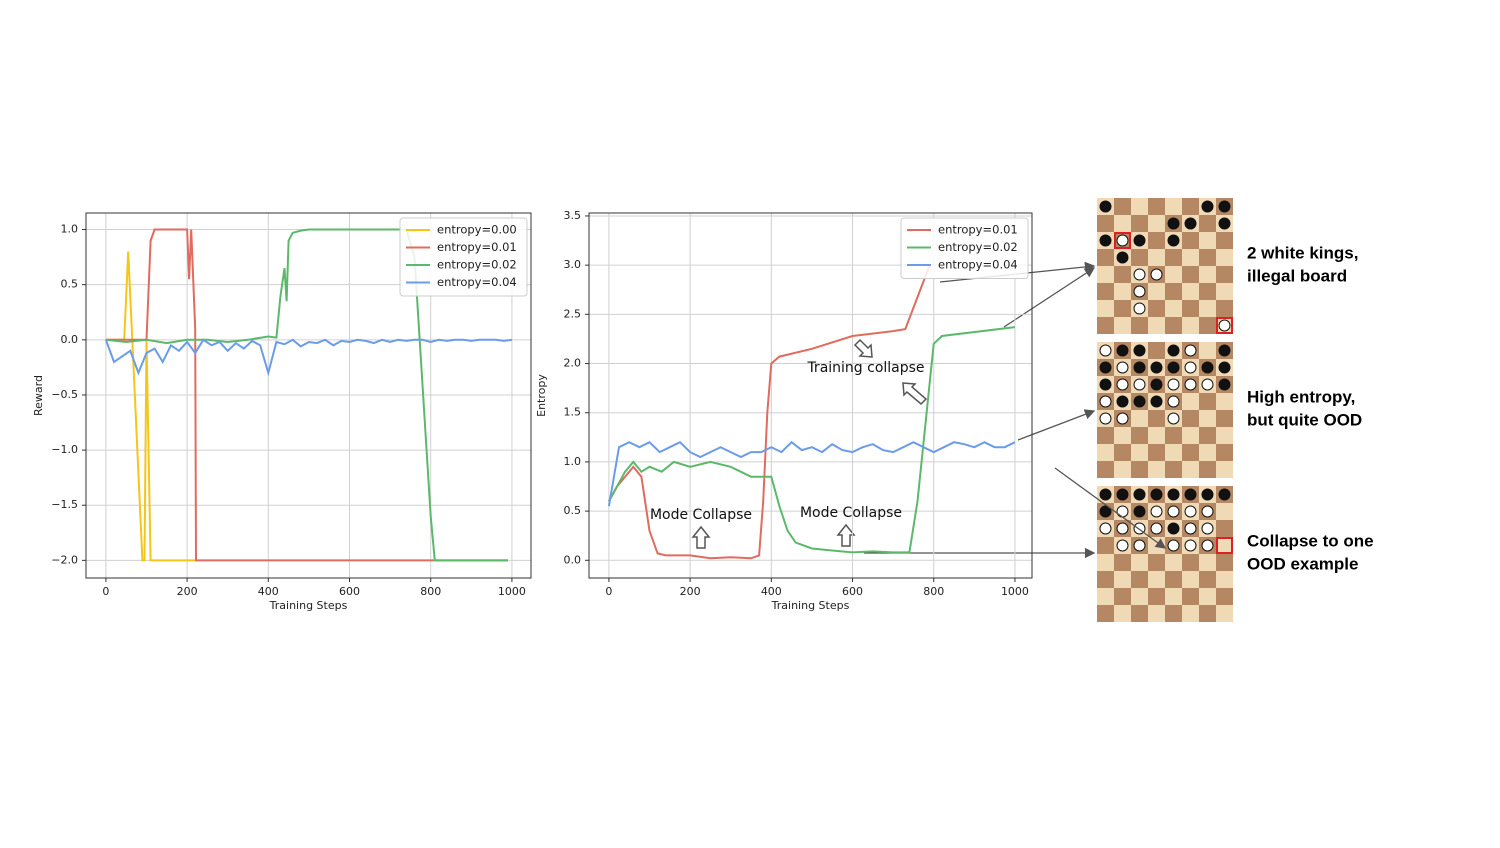  I want to click on highlight, so click(1224, 325).